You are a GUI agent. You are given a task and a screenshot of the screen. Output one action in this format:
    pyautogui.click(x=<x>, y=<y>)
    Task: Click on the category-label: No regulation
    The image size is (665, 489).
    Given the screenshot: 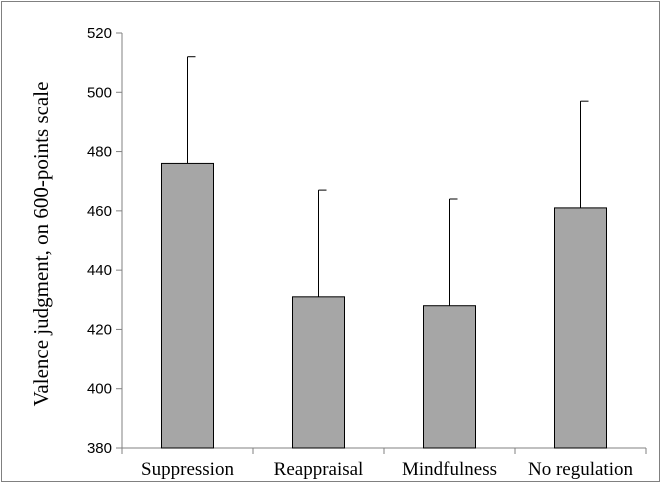 What is the action you would take?
    pyautogui.click(x=581, y=469)
    